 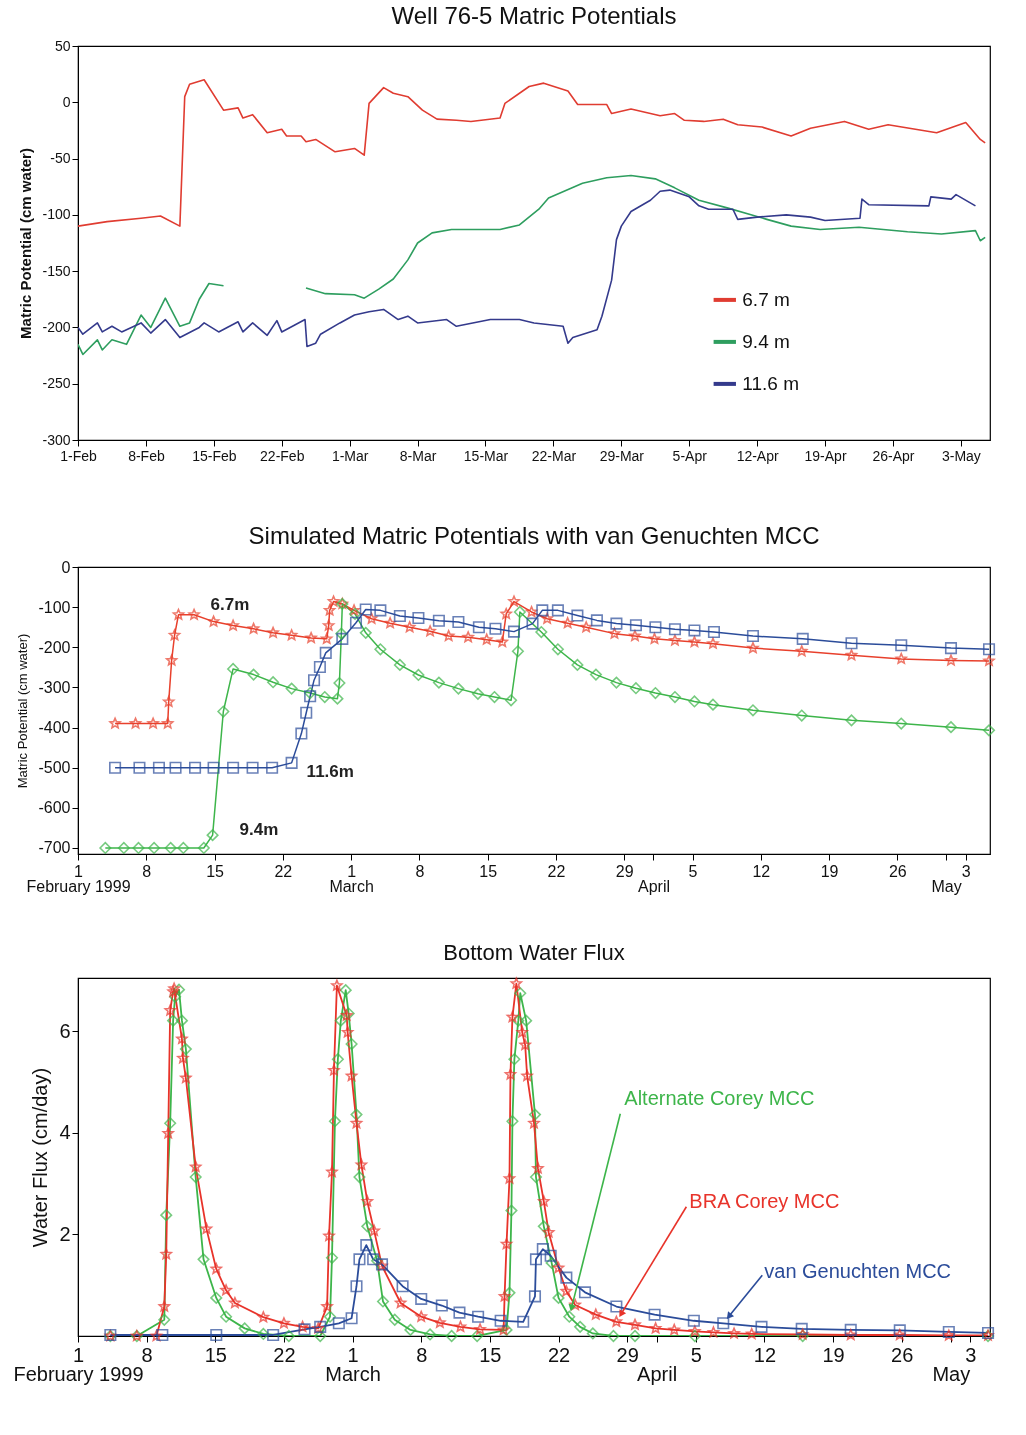 What do you see at coordinates (78, 455) in the screenshot?
I see `x-tick-label: 1-Feb` at bounding box center [78, 455].